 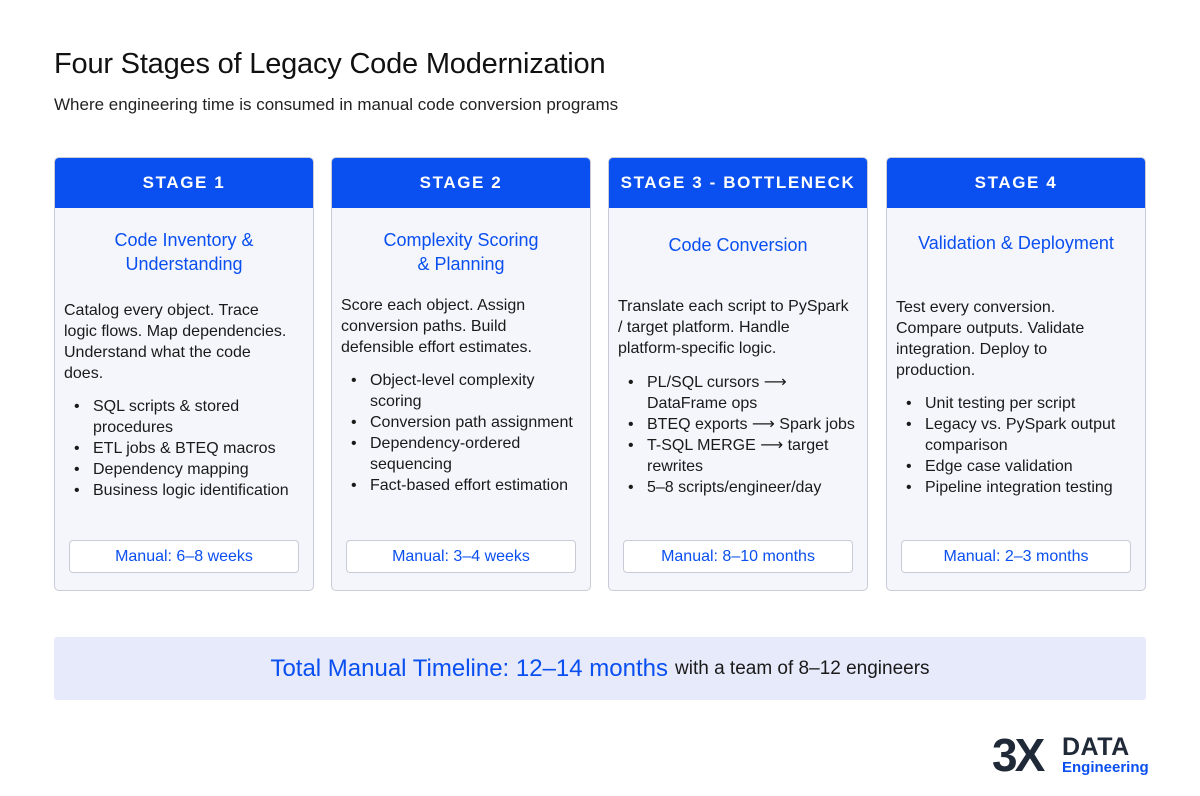 What do you see at coordinates (802, 668) in the screenshot?
I see `total-timeline-team: with a team of 8–12 engineers` at bounding box center [802, 668].